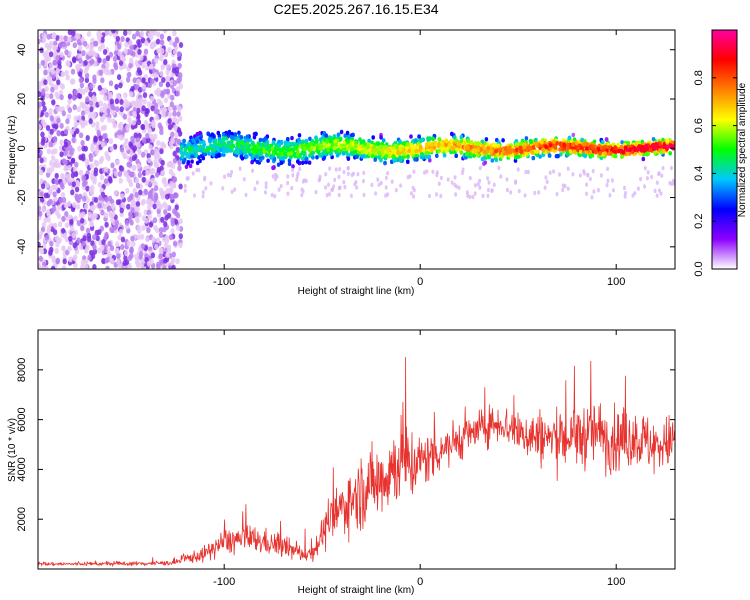  Describe the element at coordinates (420, 282) in the screenshot. I see `spectrogram-x-tick-label: 0` at that location.